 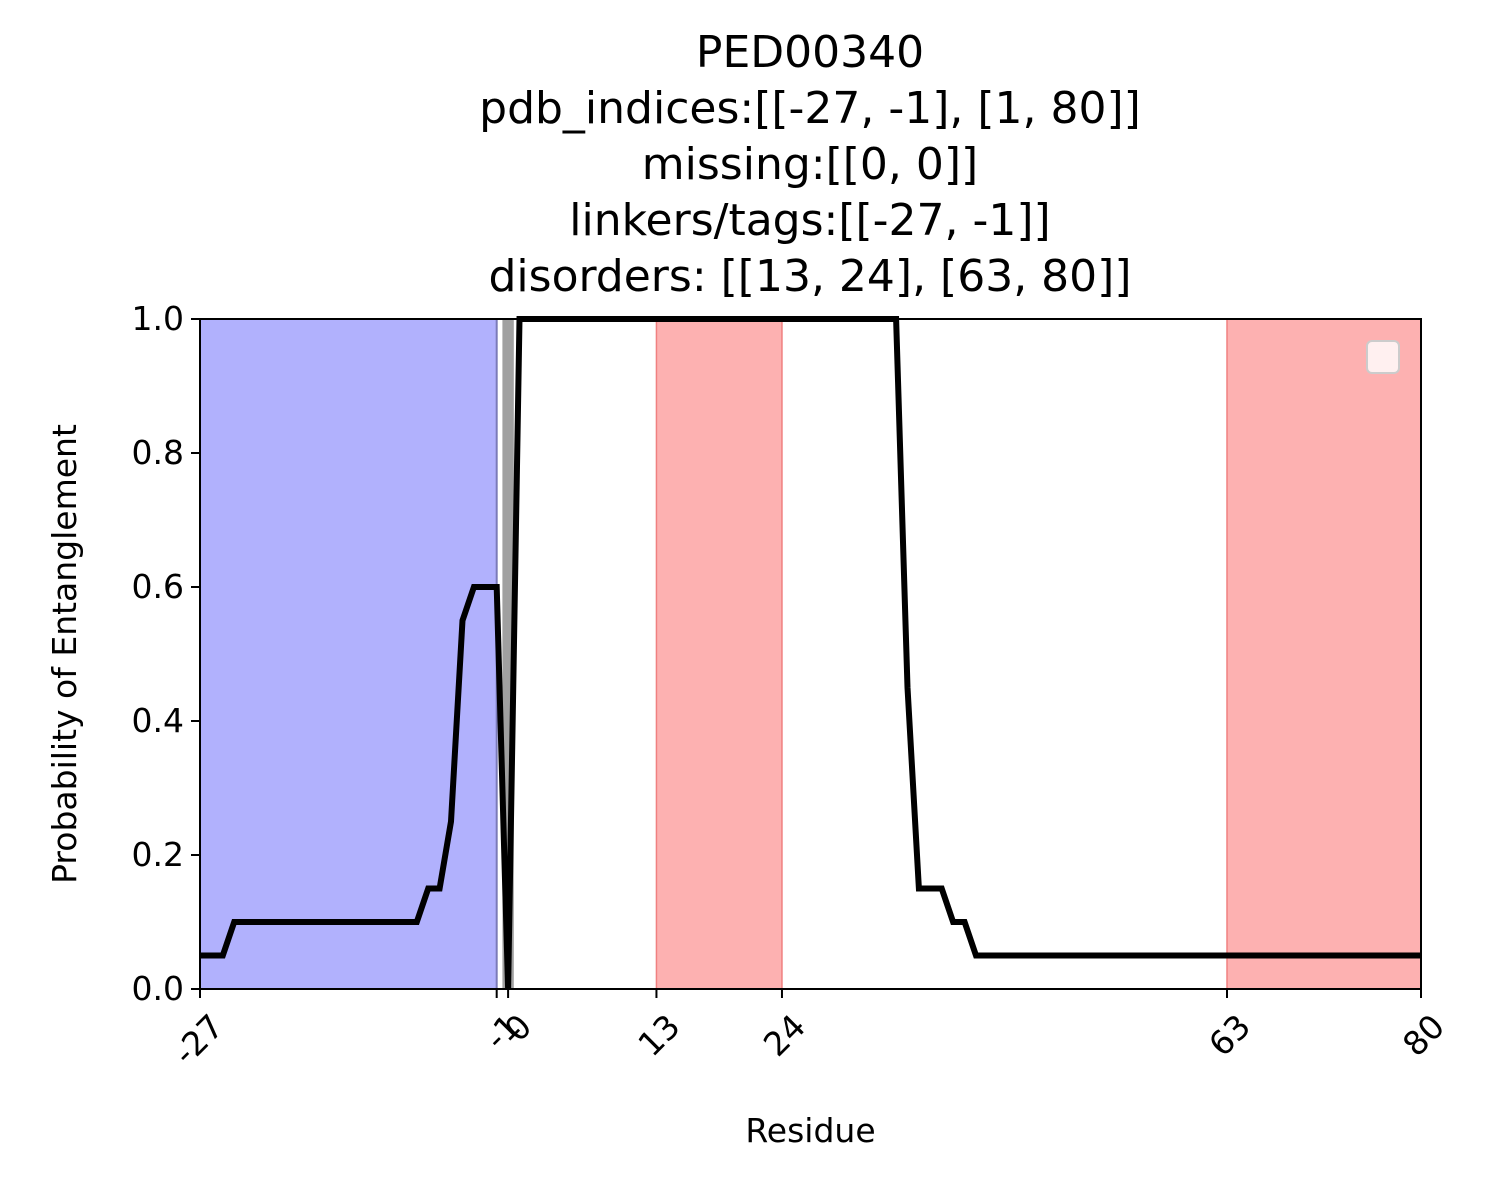 I want to click on x-tick-label: 24, so click(x=784, y=1035).